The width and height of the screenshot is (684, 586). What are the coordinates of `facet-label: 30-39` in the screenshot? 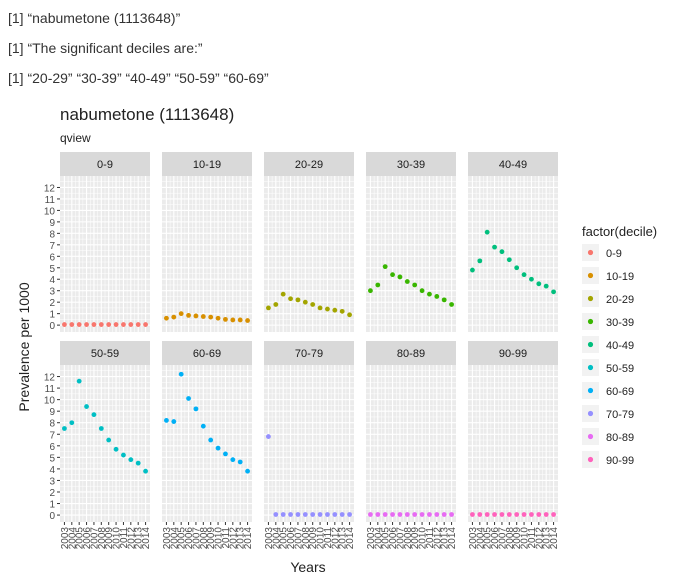 It's located at (411, 165).